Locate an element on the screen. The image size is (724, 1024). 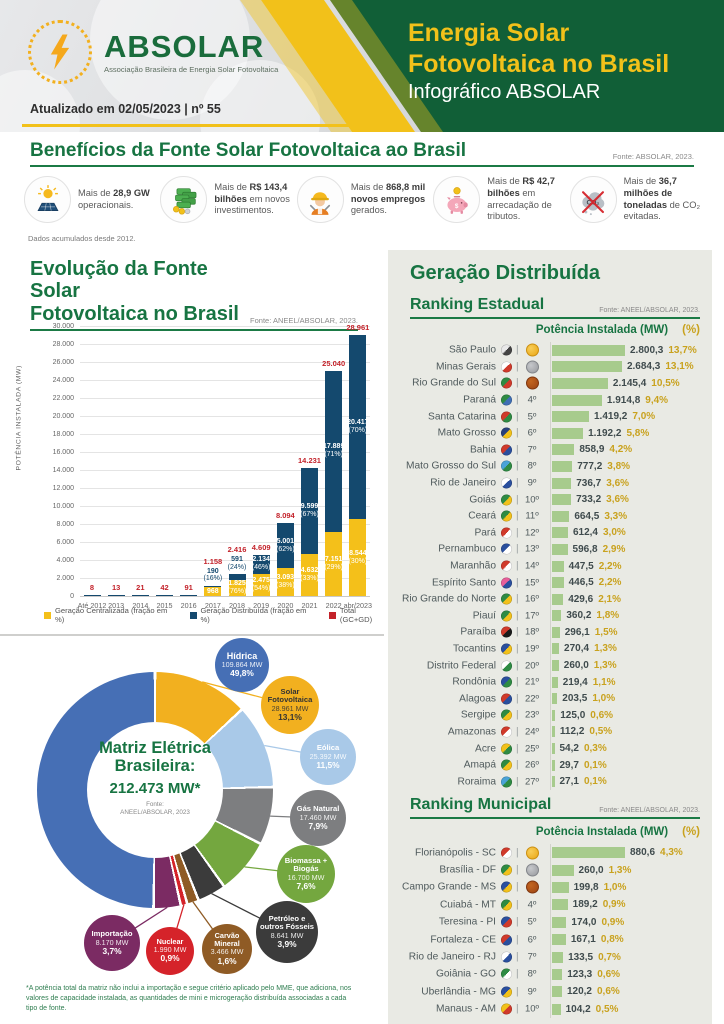
share-percent: 1,1% is located at coordinates (604, 682).